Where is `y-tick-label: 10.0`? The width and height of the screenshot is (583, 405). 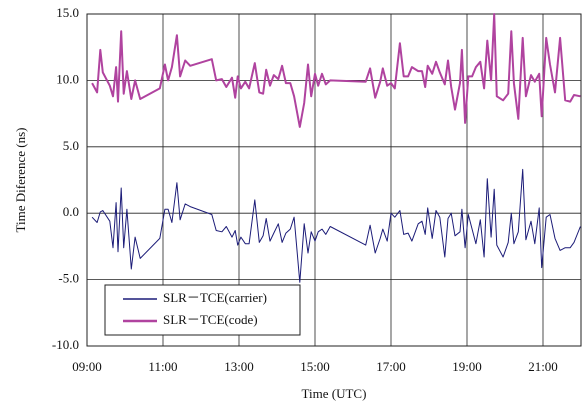 y-tick-label: 10.0 is located at coordinates (67, 78).